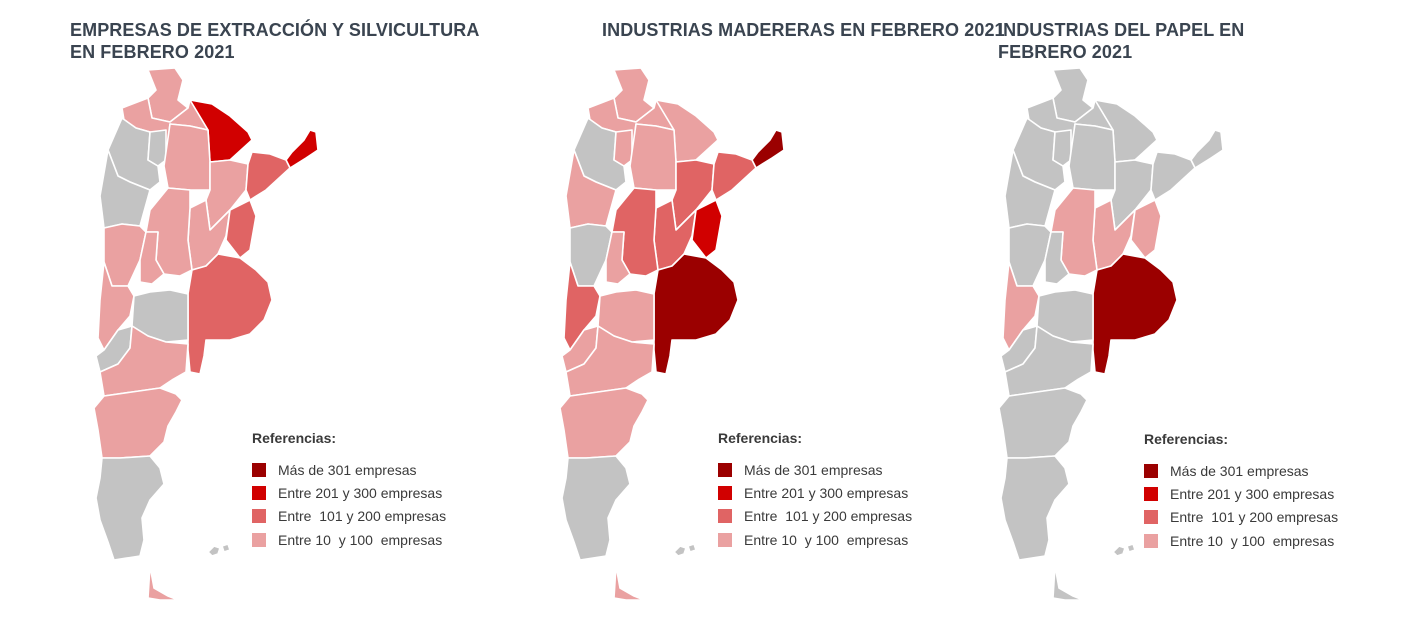  Describe the element at coordinates (803, 30) in the screenshot. I see `map-title: INDUSTRIAS MADERERAS EN FEBRERO 2021` at that location.